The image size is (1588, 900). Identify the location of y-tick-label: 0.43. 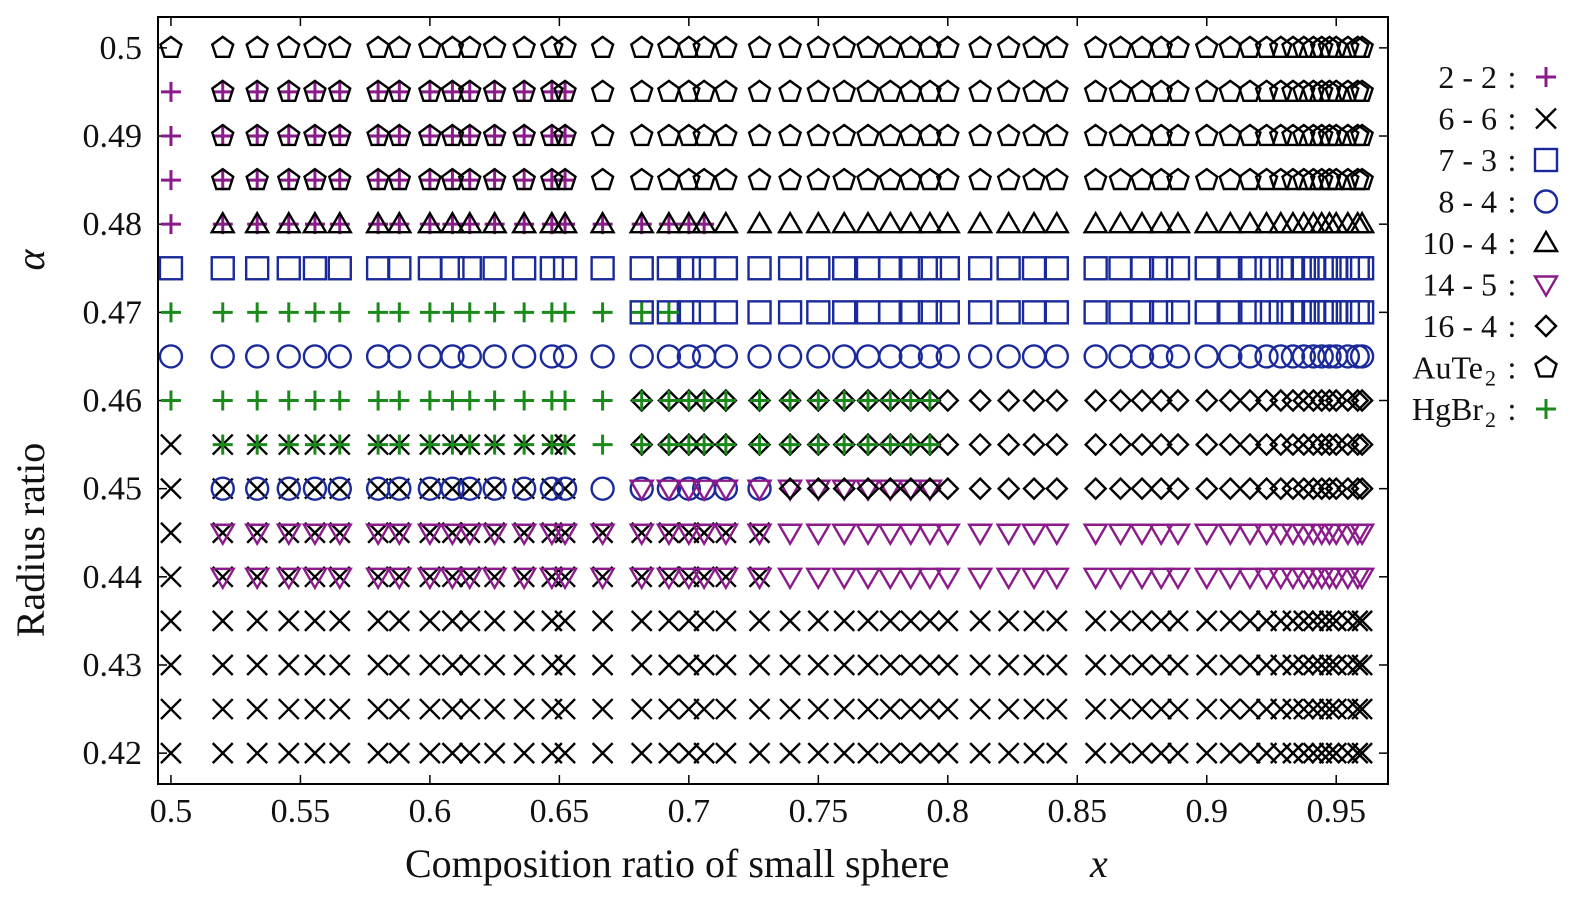
(113, 665).